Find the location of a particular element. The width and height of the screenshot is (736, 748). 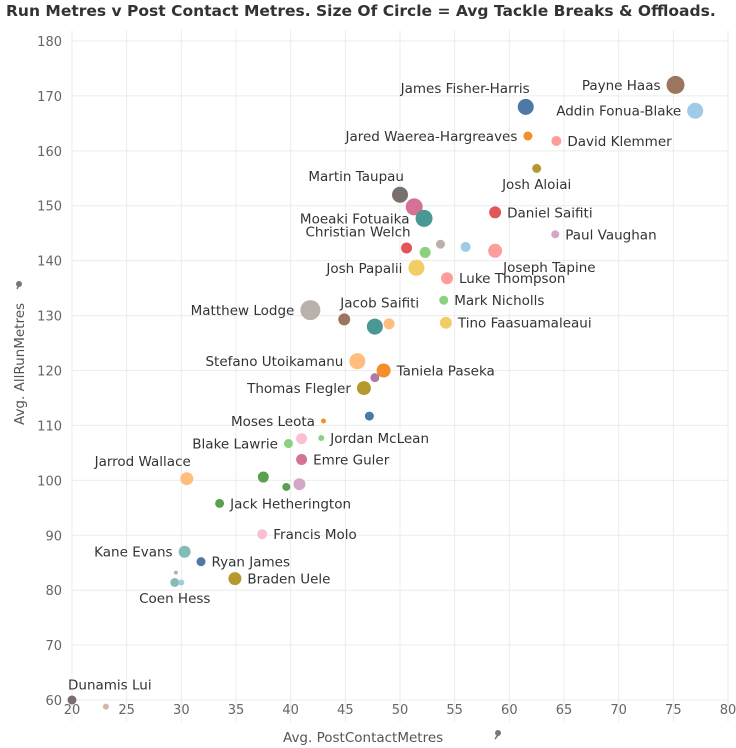

point-label: Josh Aloiai is located at coordinates (536, 185).